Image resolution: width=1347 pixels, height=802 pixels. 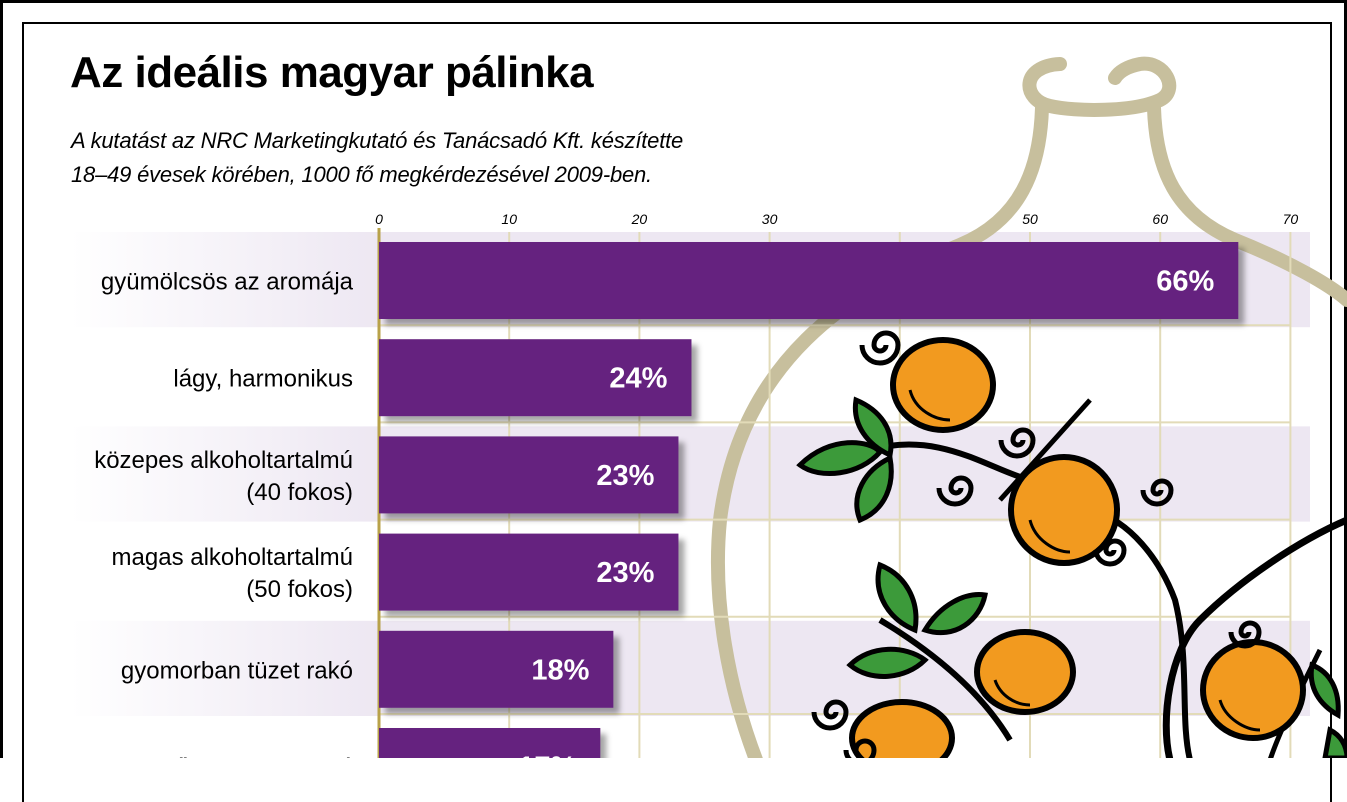 What do you see at coordinates (299, 492) in the screenshot?
I see `category-label: (40 fokos)` at bounding box center [299, 492].